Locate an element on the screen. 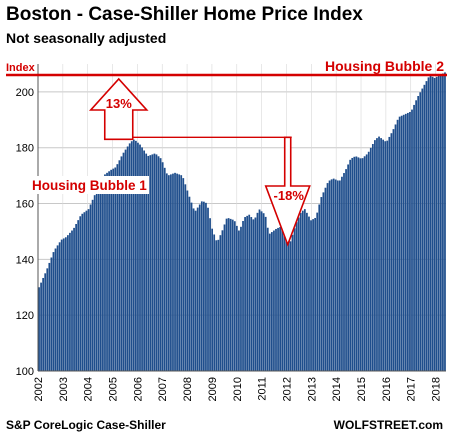 Image resolution: width=449 pixels, height=439 pixels. x-tick-label-2014: 2014 is located at coordinates (337, 389).